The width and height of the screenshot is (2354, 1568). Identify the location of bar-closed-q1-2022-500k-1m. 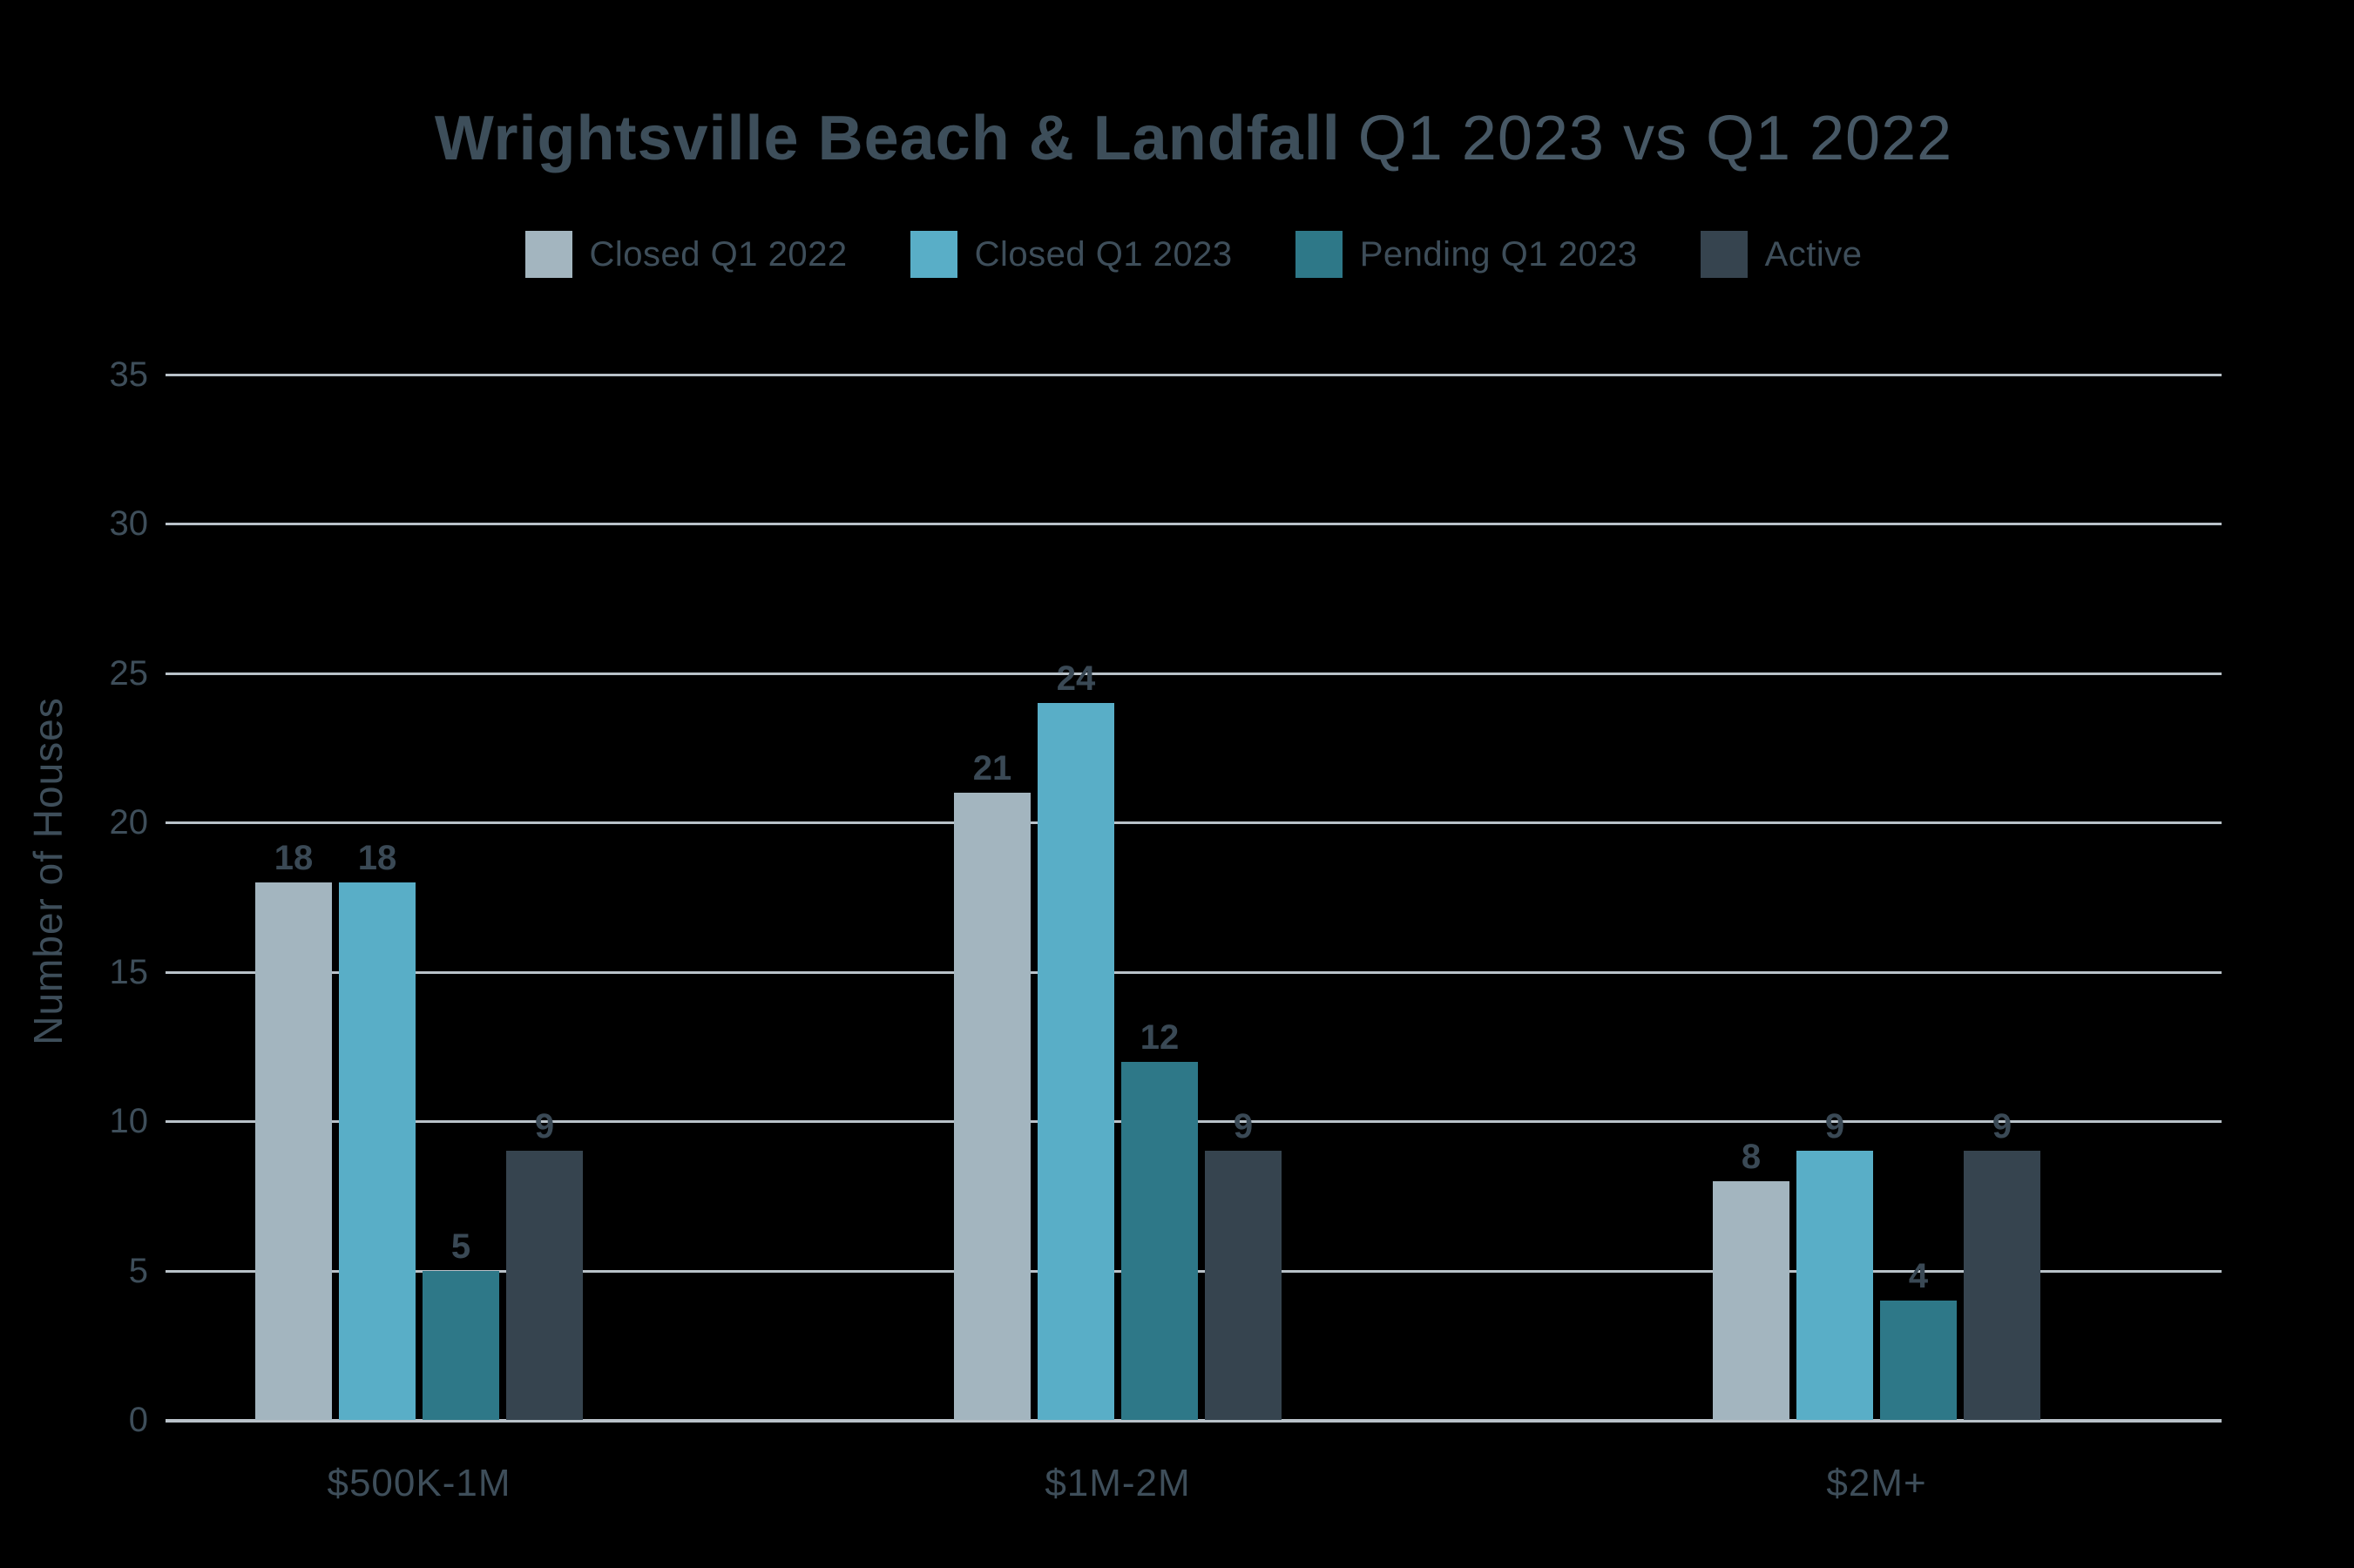
(293, 1151).